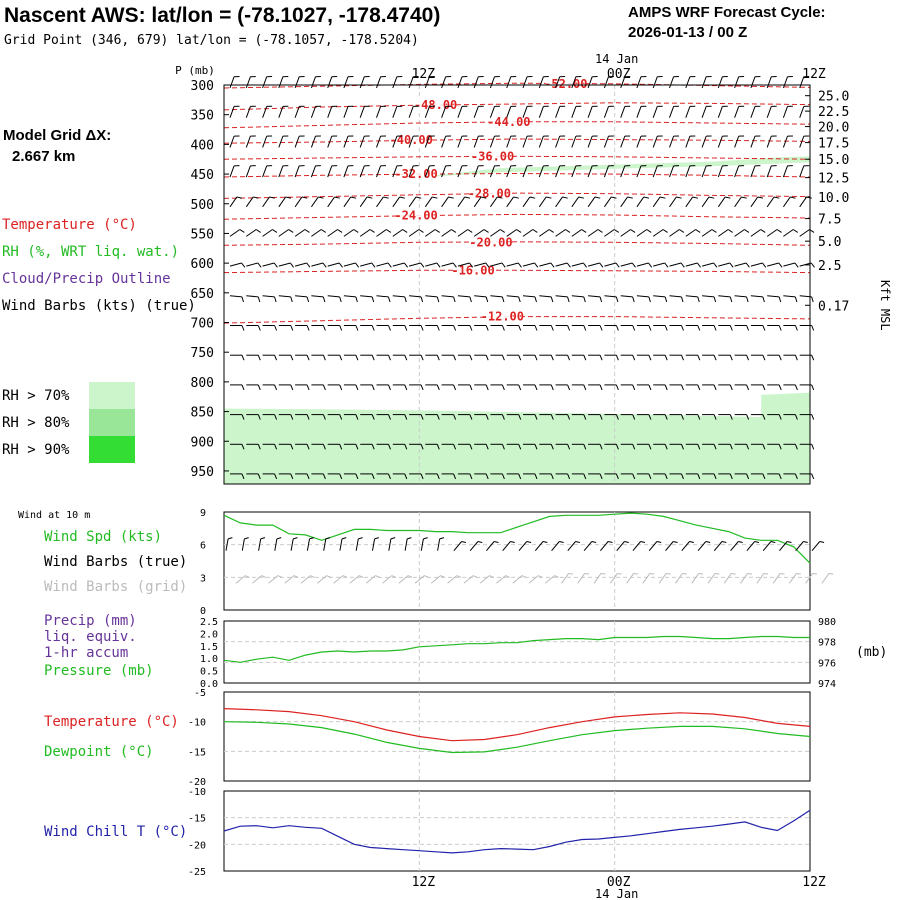  What do you see at coordinates (116, 587) in the screenshot?
I see `legend-wind-barbs-grid: Wind Barbs (grid)` at bounding box center [116, 587].